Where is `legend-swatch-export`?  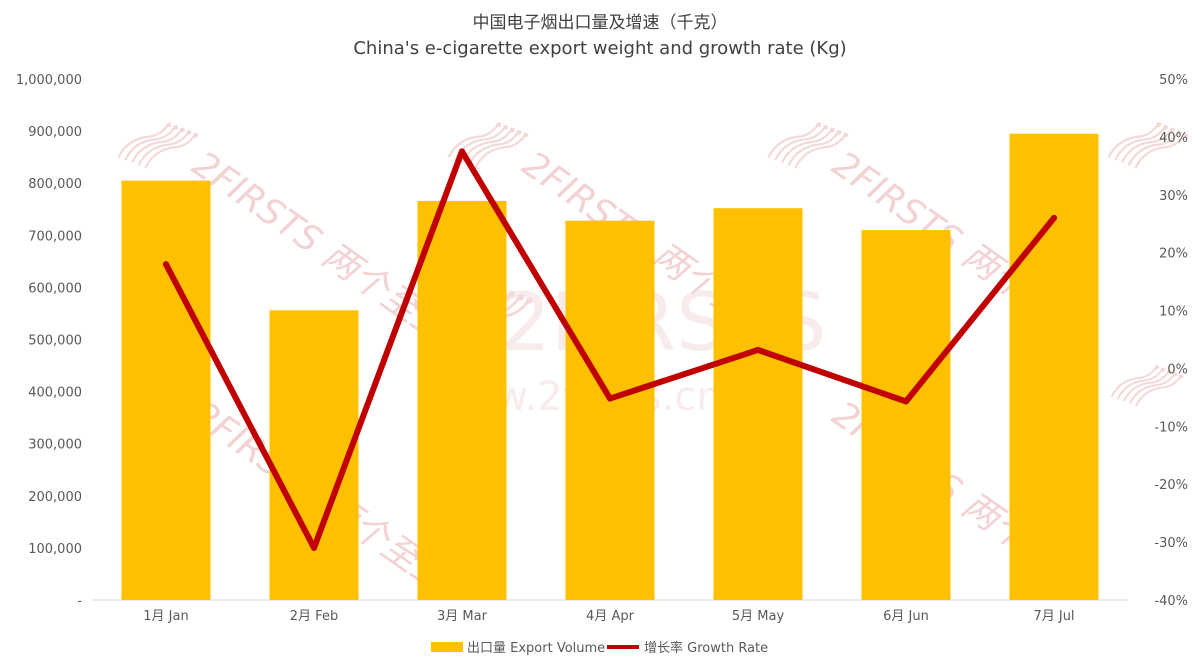
legend-swatch-export is located at coordinates (447, 647).